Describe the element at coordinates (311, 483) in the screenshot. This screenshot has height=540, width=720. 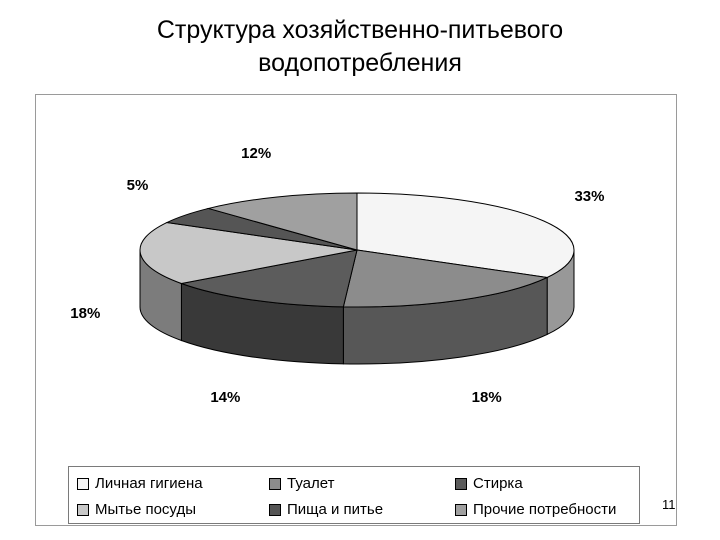
I see `legend-label: Туалет` at that location.